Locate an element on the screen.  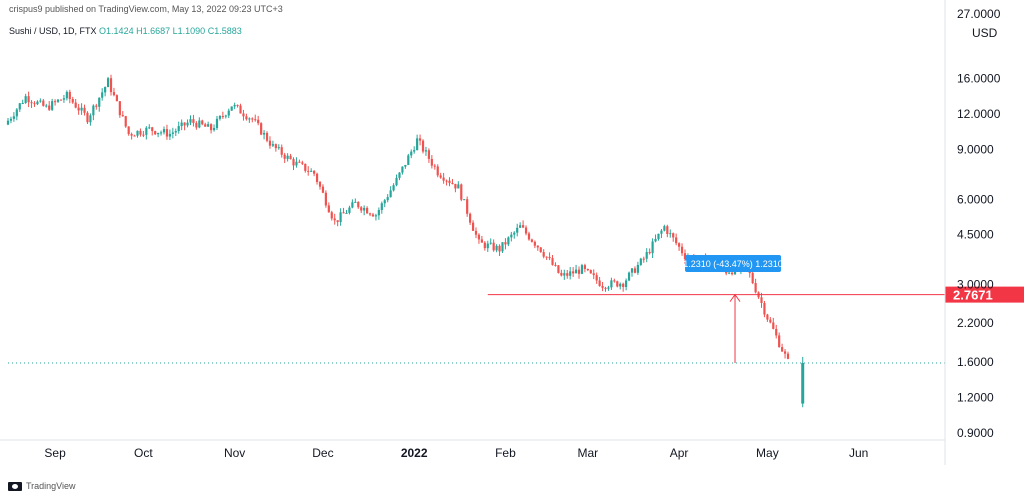
x-tick-label: Nov is located at coordinates (234, 453).